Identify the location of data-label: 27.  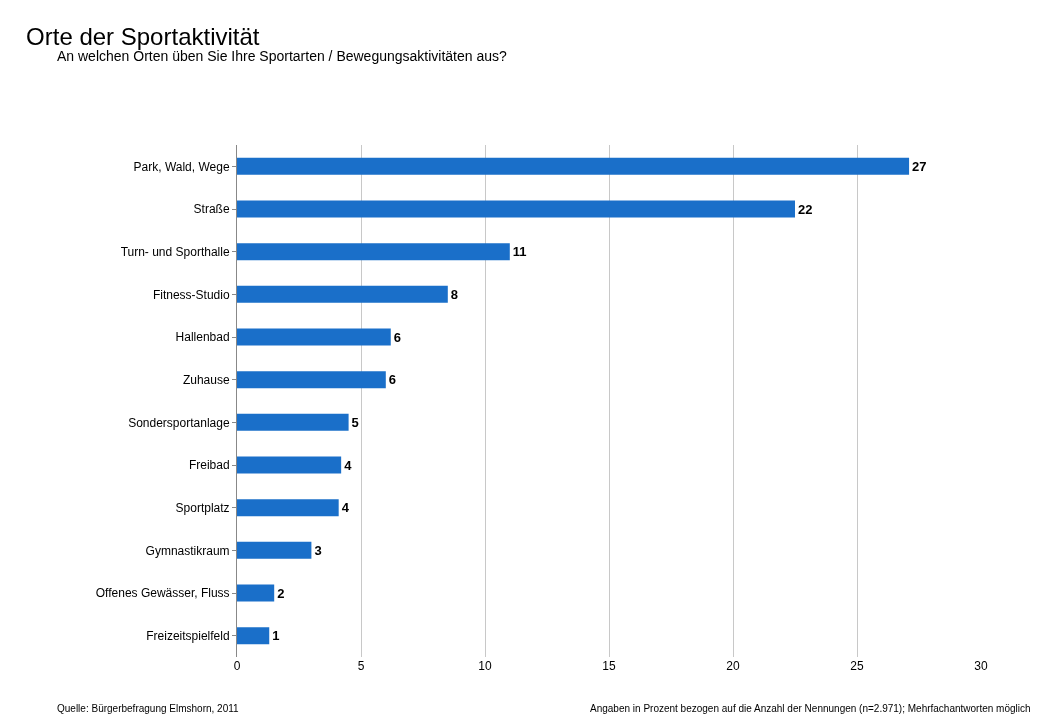
(919, 166).